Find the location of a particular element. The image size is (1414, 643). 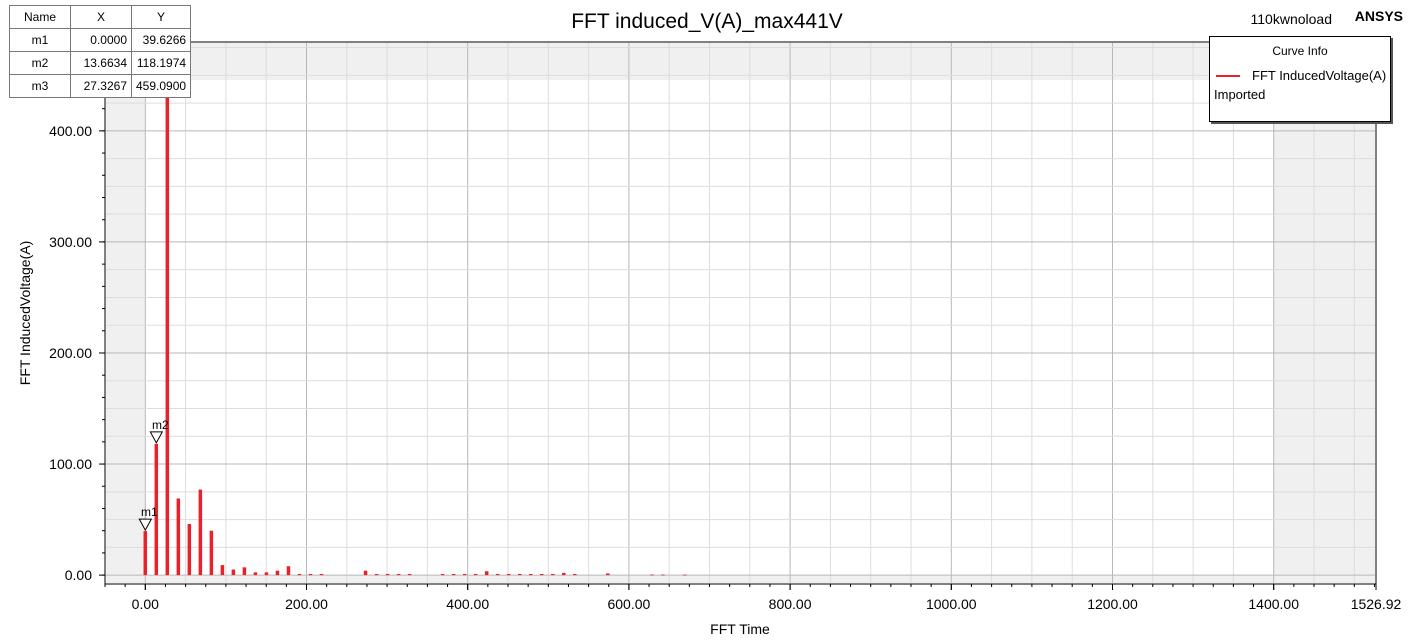

marker-x: 27.3267 is located at coordinates (101, 86).